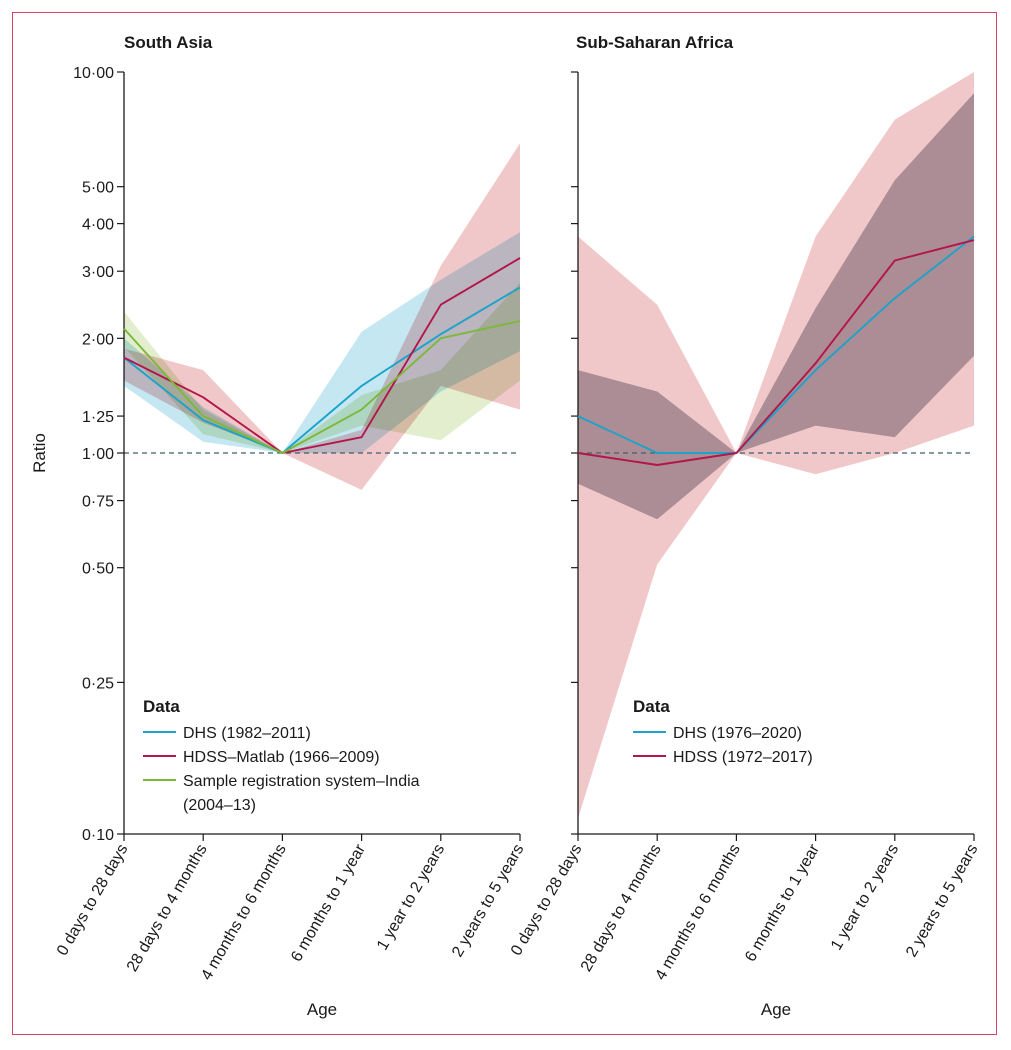  I want to click on y-tick-label: 5·00, so click(98, 188).